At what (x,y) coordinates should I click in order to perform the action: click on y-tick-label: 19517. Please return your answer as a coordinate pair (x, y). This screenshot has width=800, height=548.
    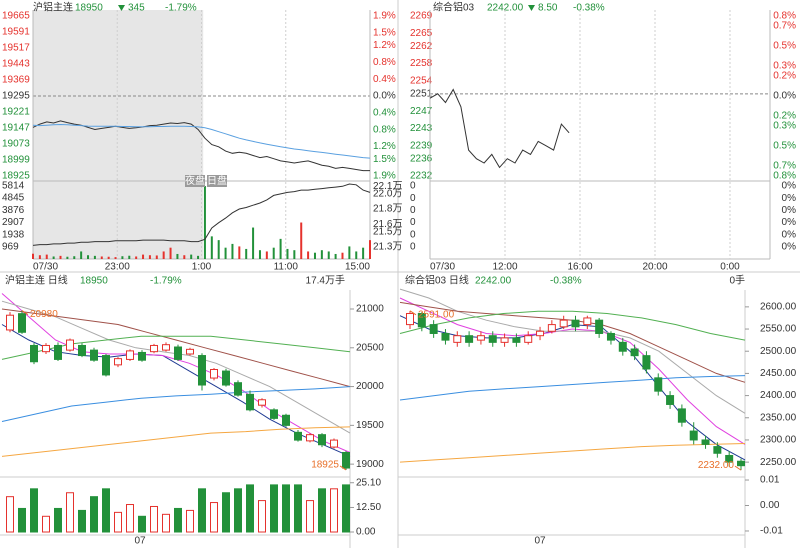
    Looking at the image, I should click on (16, 48).